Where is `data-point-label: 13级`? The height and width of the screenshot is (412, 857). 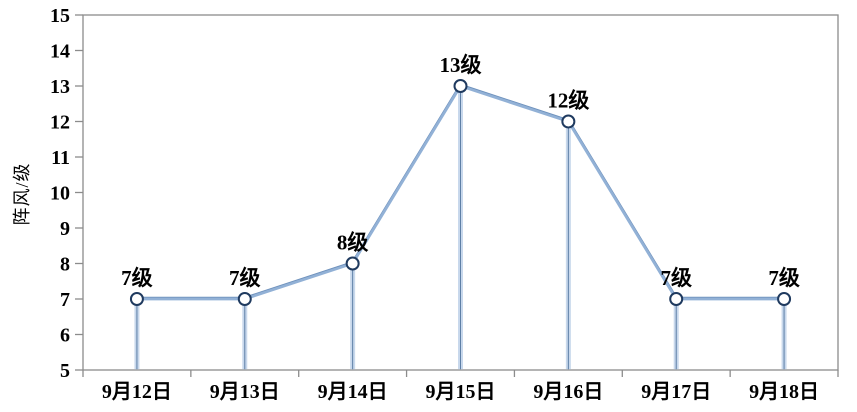 data-point-label: 13级 is located at coordinates (461, 65).